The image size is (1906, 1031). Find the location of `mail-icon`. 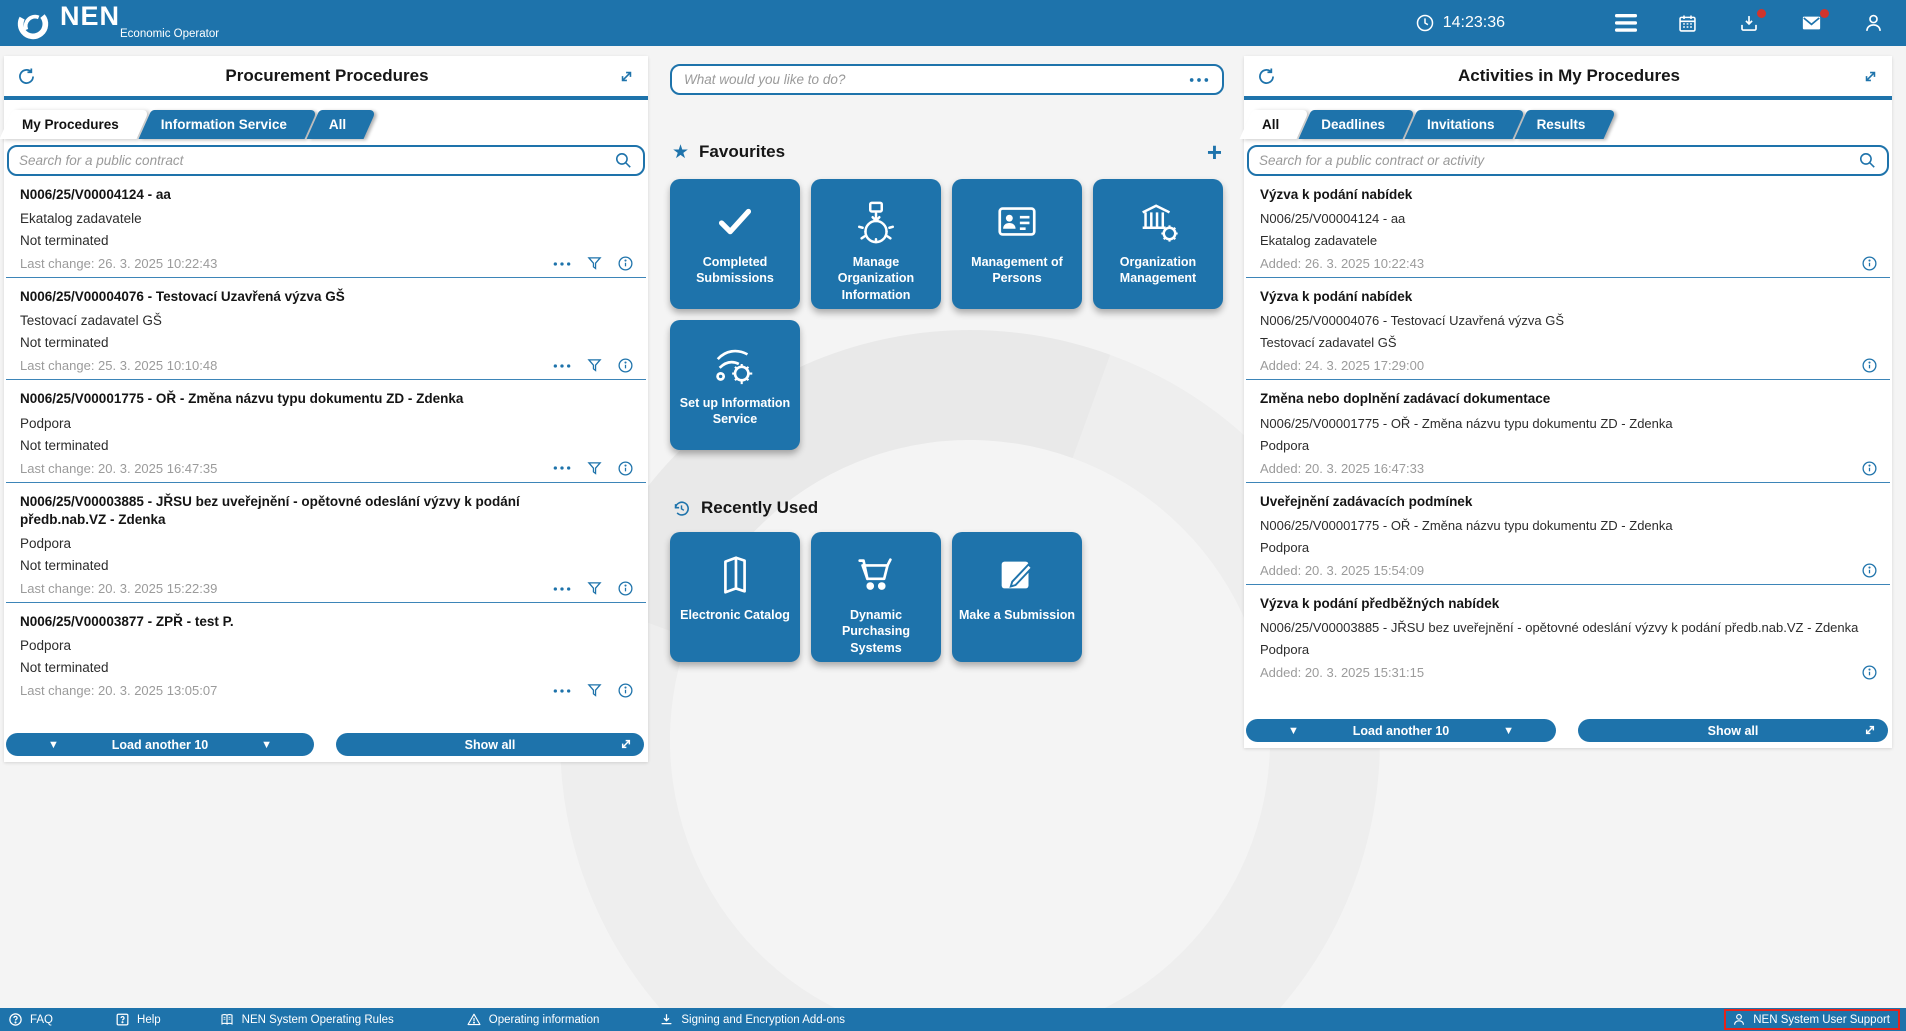

mail-icon is located at coordinates (1811, 23).